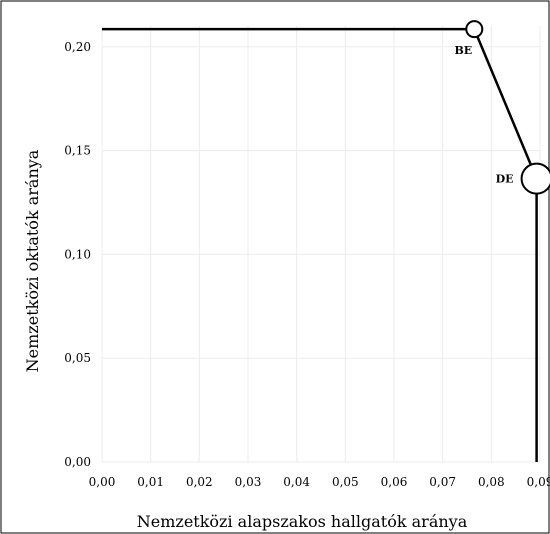 The image size is (550, 534). Describe the element at coordinates (302, 521) in the screenshot. I see `x-axis-title: Nemzetközi alapszakos hallgatók aránya` at that location.